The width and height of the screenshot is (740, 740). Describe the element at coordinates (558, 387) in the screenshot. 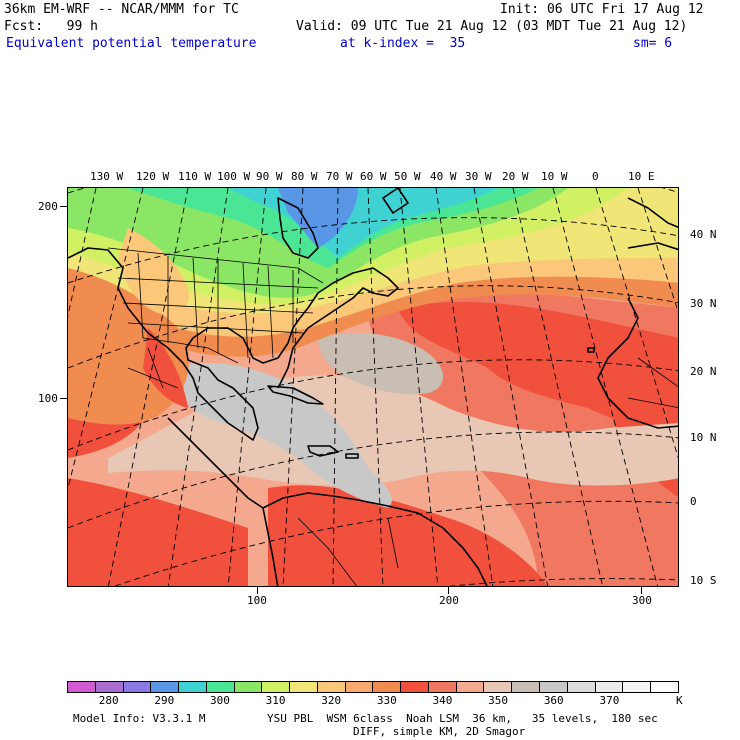

I see `gridline-lon-20w` at that location.